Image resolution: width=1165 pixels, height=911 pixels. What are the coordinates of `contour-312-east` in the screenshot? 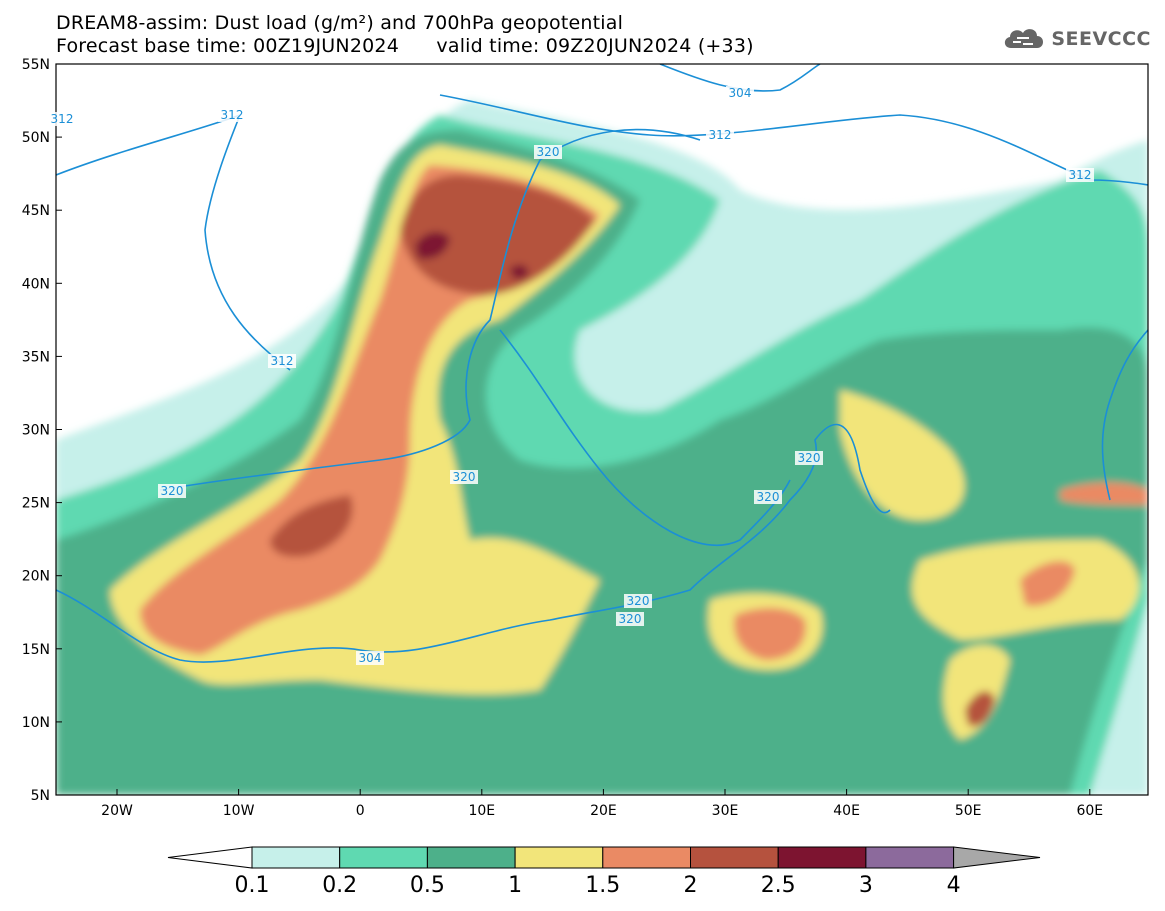 It's located at (1124, 415).